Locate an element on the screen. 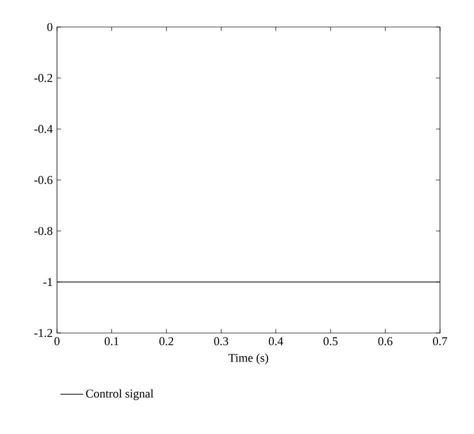 Image resolution: width=474 pixels, height=434 pixels. x-tick-label: 0.1 is located at coordinates (111, 341).